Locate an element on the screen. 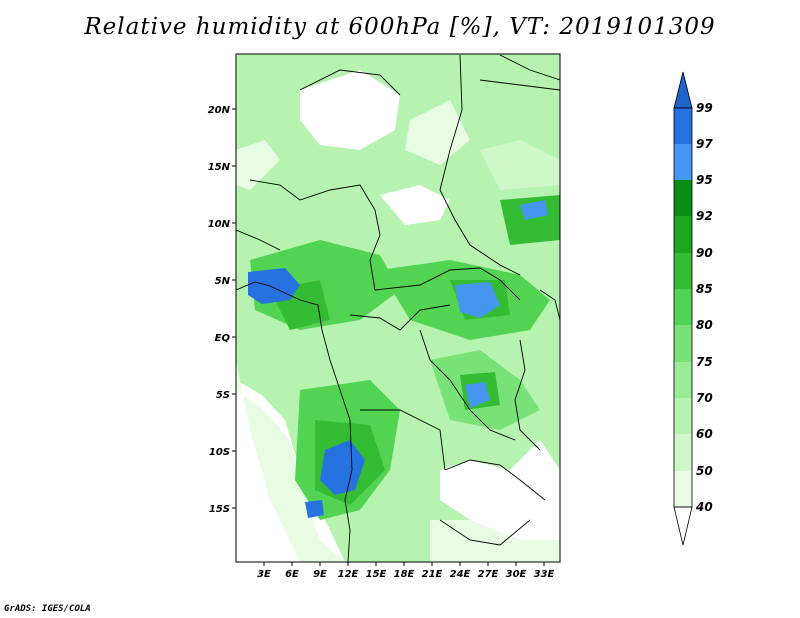 This screenshot has width=800, height=618. lon-axis: 3E 6E 9E 12E 15E 18E 21E 24E 27E 30E 33E is located at coordinates (406, 571).